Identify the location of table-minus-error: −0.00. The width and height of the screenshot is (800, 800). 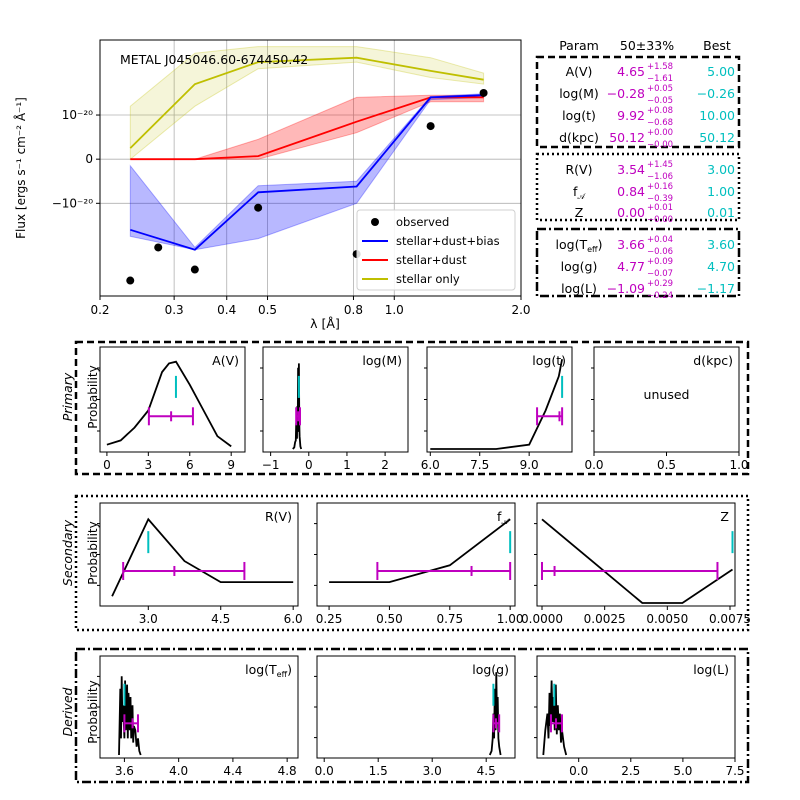
(660, 220).